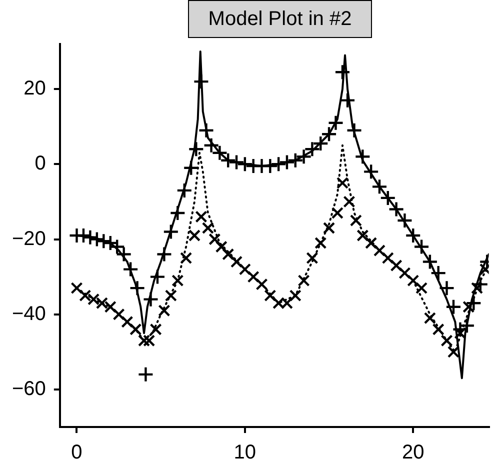 The width and height of the screenshot is (498, 473). Describe the element at coordinates (35, 89) in the screenshot. I see `y-tick-label: 20` at that location.